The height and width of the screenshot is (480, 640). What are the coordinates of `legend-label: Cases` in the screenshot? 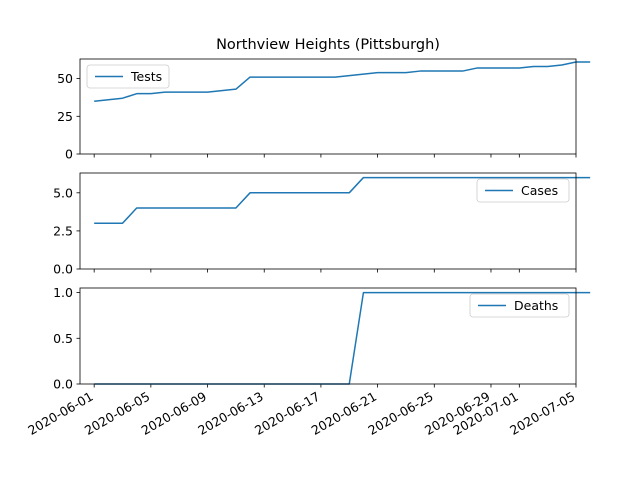 It's located at (539, 190).